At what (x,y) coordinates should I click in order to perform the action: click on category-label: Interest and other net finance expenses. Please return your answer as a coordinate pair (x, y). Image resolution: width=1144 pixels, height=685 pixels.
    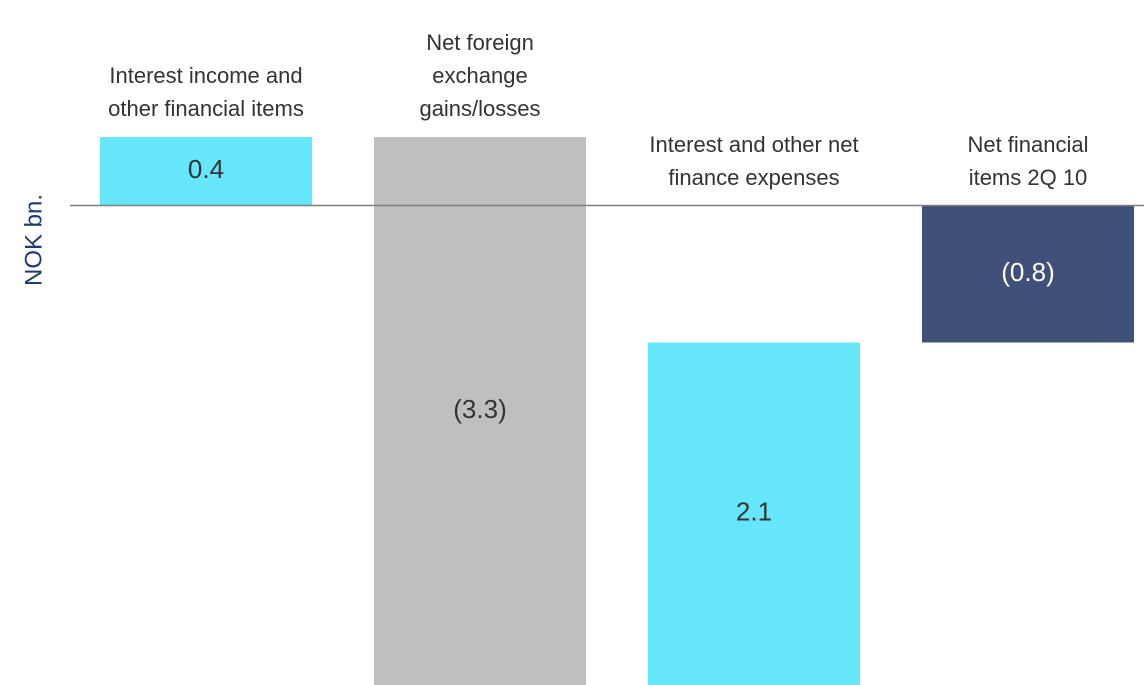
    Looking at the image, I should click on (754, 160).